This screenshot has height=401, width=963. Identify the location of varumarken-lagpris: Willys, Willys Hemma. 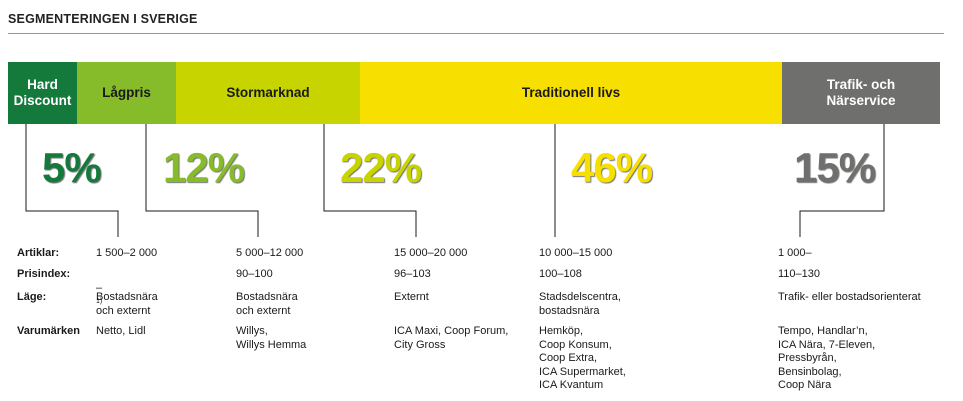
(271, 338).